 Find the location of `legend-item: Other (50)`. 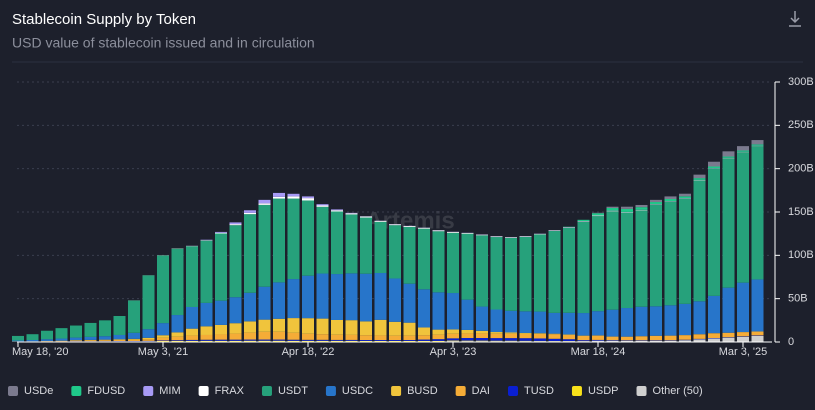

legend-item: Other (50) is located at coordinates (669, 391).